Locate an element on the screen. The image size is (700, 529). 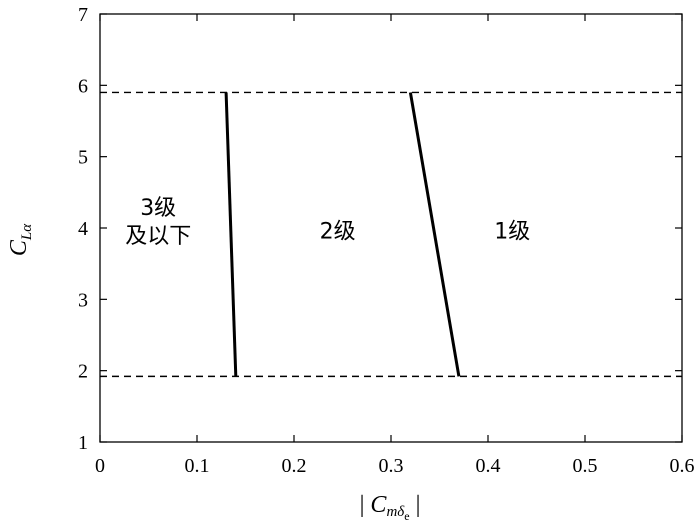
y-axis-label: CLα is located at coordinates (20, 239).